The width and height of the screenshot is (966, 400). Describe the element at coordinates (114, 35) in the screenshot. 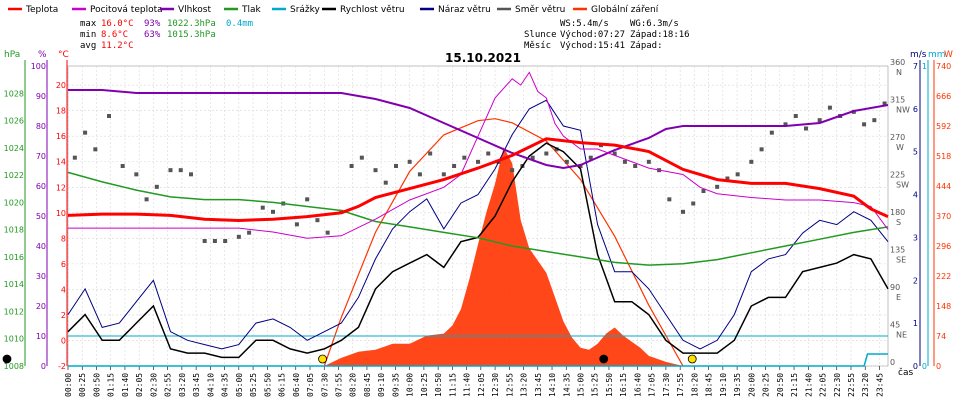

I see `min-temp: 8.6°C` at that location.